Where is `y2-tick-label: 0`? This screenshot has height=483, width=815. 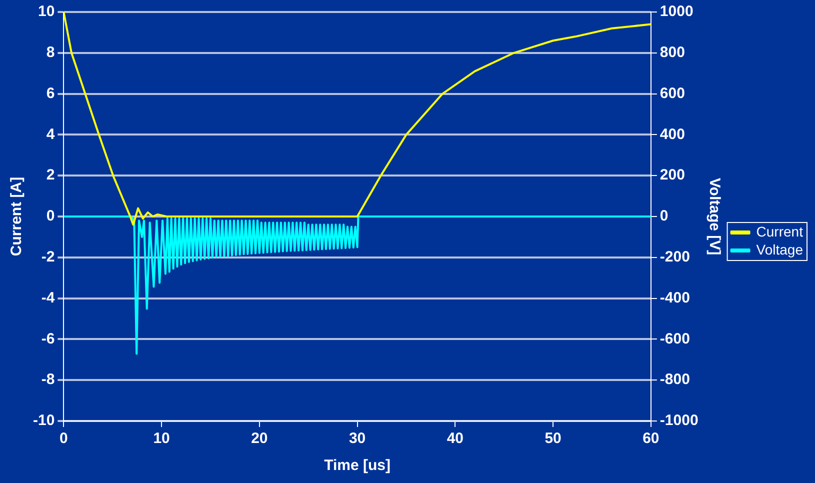
y2-tick-label: 0 is located at coordinates (664, 216).